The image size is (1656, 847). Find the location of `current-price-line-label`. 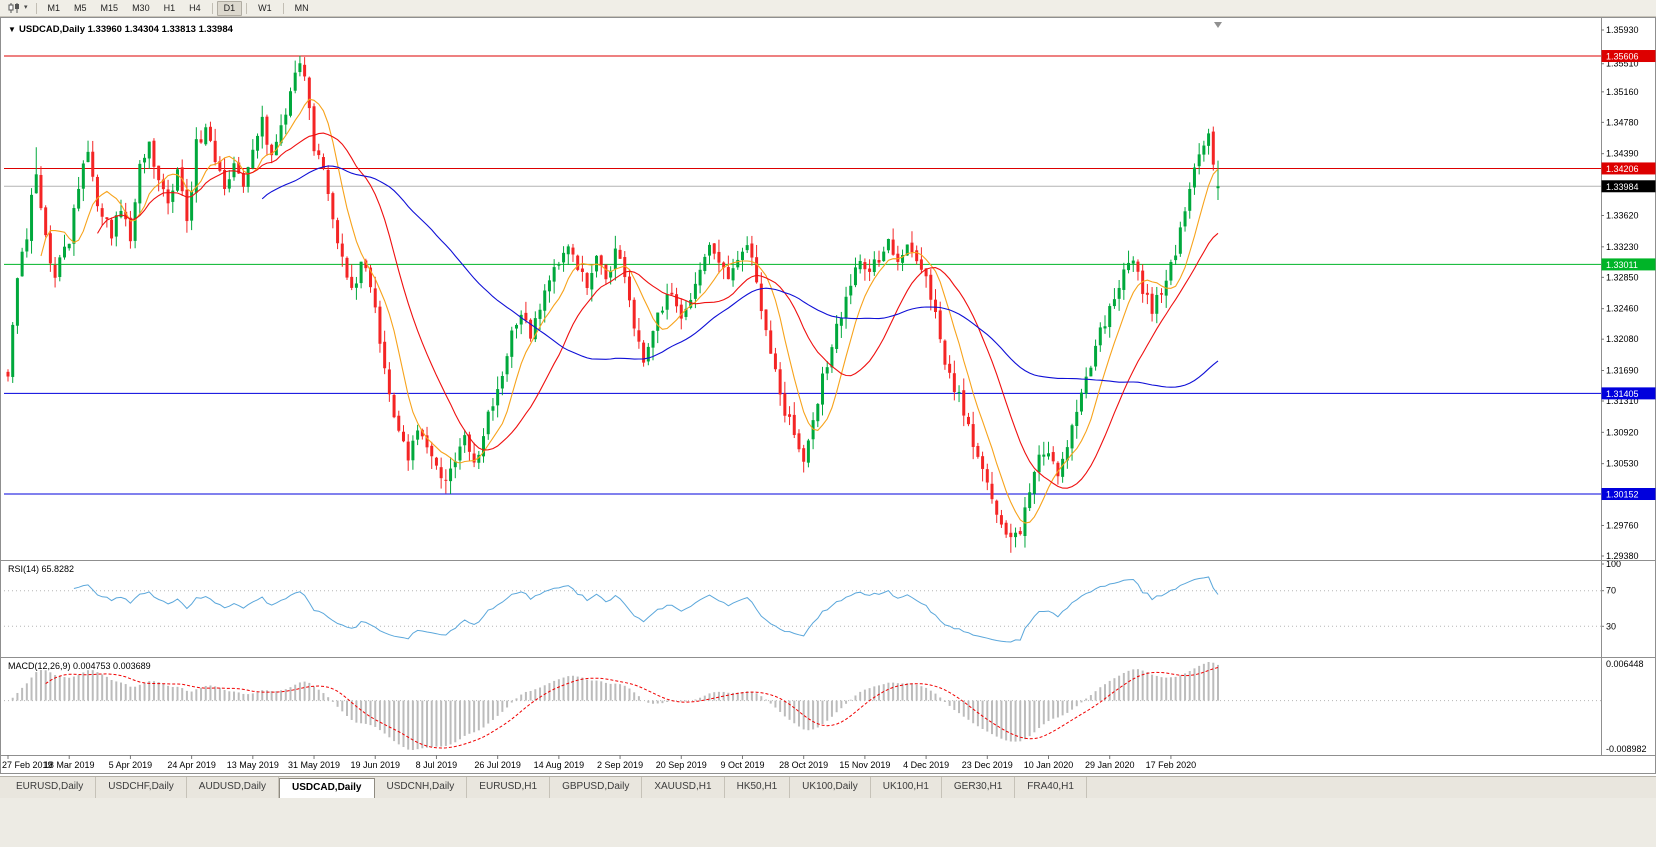

current-price-line-label is located at coordinates (1628, 186).